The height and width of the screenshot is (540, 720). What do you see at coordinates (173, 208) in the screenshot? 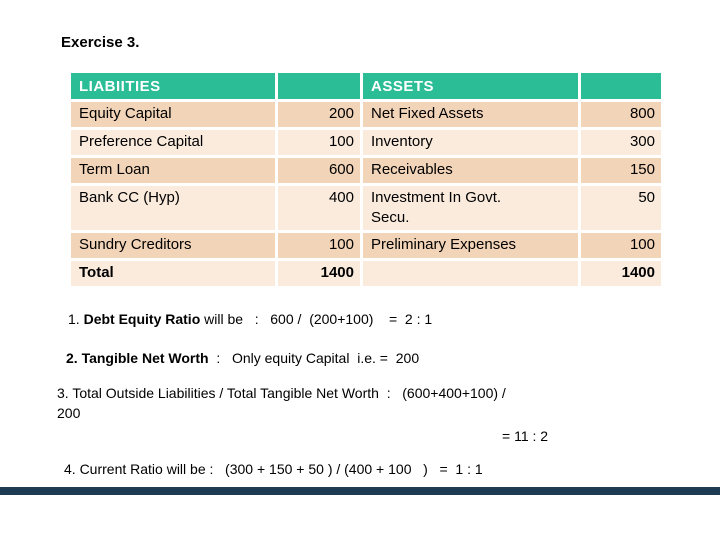
I see `liability-name: Bank CC (Hyp)` at bounding box center [173, 208].